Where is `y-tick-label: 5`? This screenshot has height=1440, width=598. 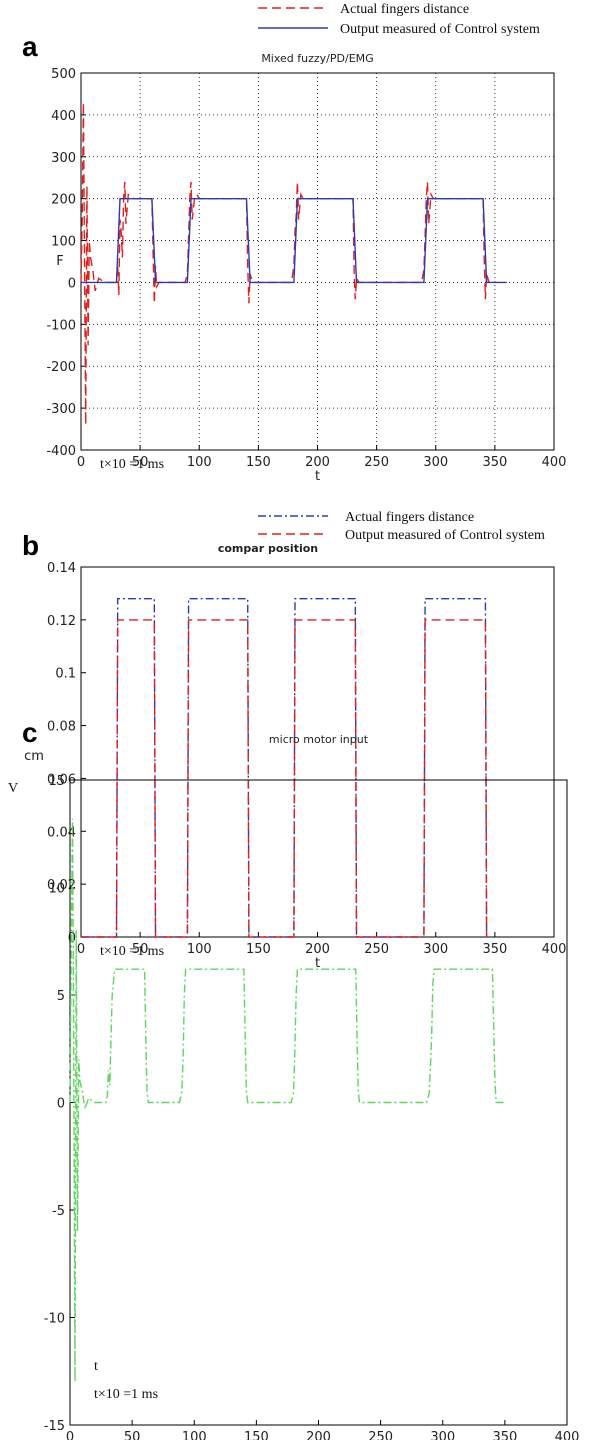
y-tick-label: 5 is located at coordinates (61, 996).